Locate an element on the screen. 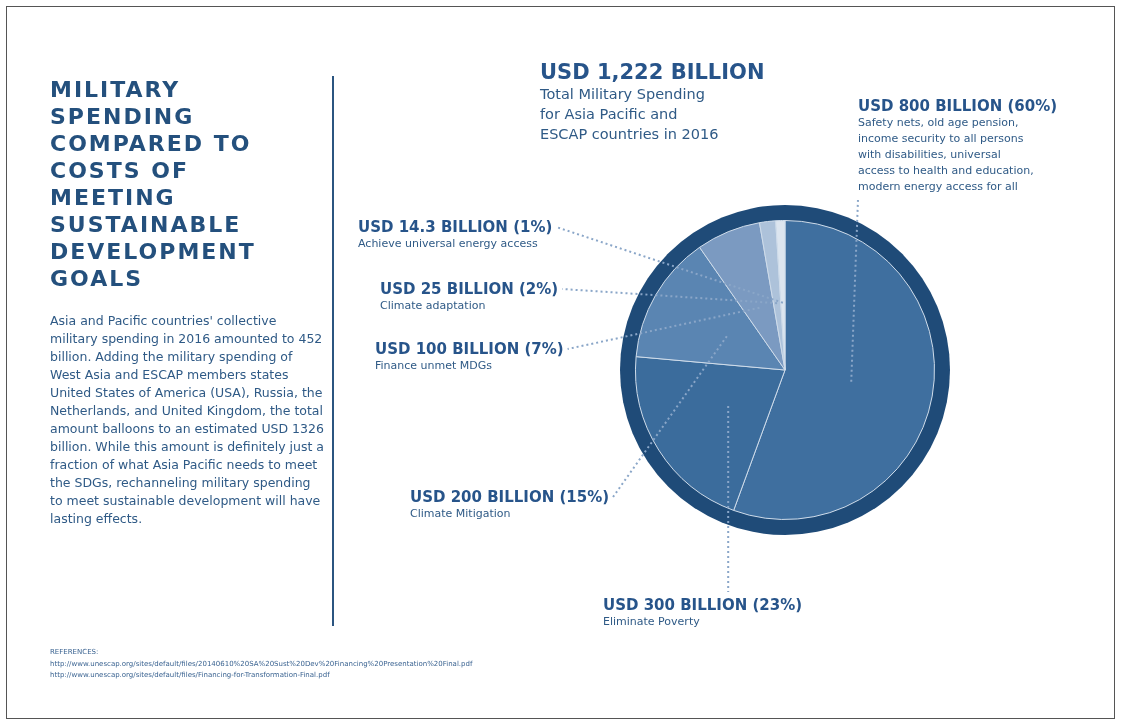 The width and height of the screenshot is (1123, 727). slice-label: Eliminate Poverty is located at coordinates (652, 622).